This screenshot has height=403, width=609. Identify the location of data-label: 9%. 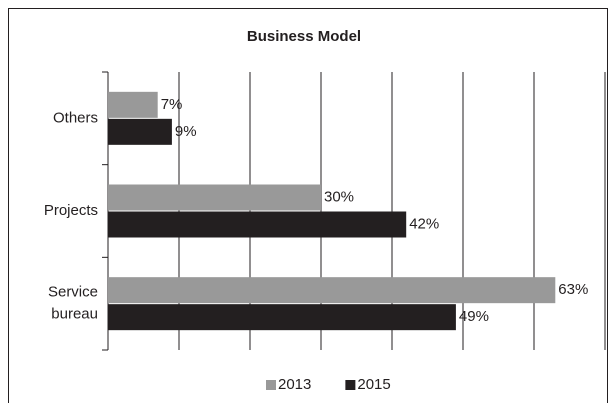
(186, 131).